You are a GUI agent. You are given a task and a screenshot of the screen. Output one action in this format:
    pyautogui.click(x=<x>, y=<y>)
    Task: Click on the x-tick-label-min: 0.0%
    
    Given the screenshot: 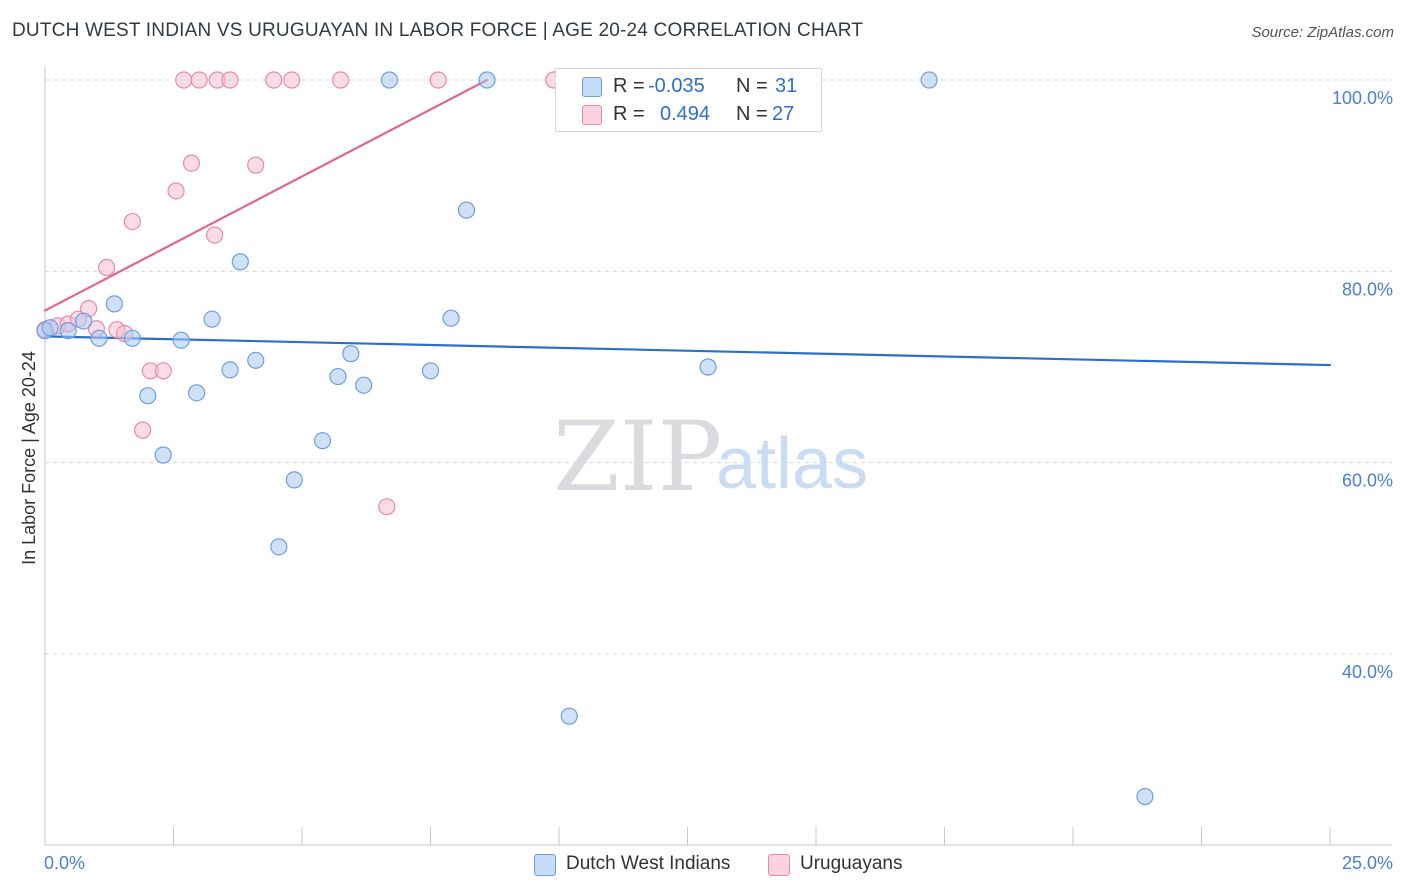 What is the action you would take?
    pyautogui.click(x=64, y=863)
    